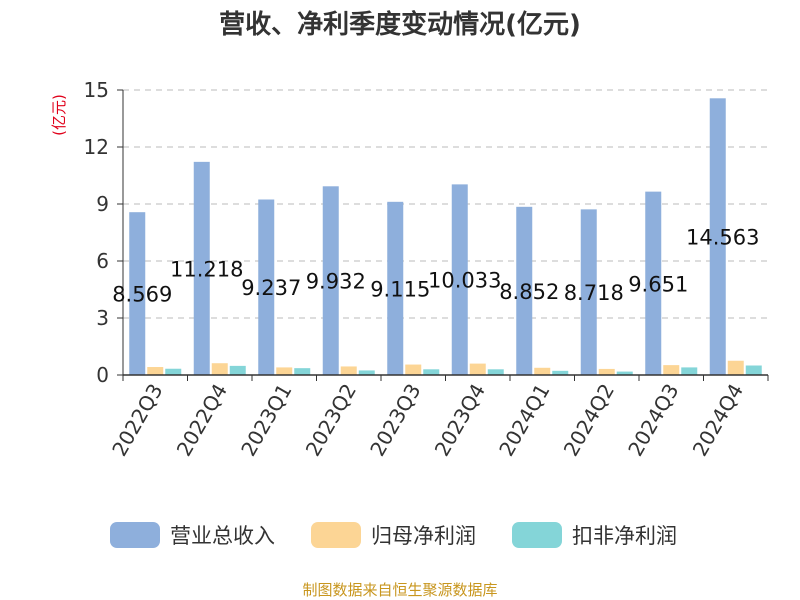 Image resolution: width=800 pixels, height=600 pixels. What do you see at coordinates (104, 232) in the screenshot?
I see `y-axis: 0 3 6 9 12 15` at bounding box center [104, 232].